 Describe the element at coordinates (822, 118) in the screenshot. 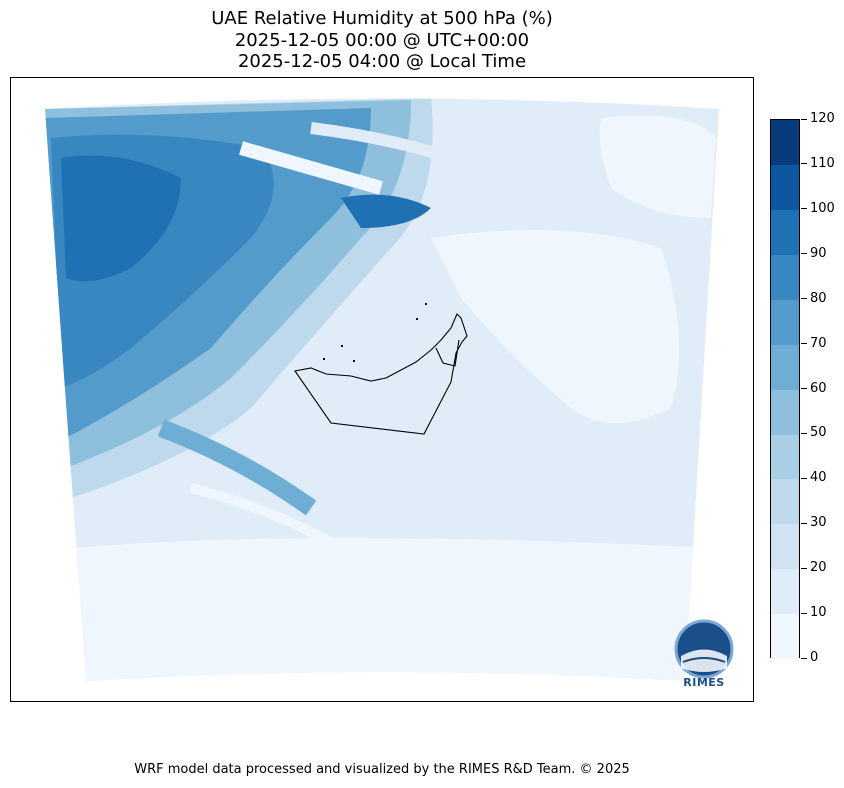

I see `colorbar-tick-label: 120` at that location.